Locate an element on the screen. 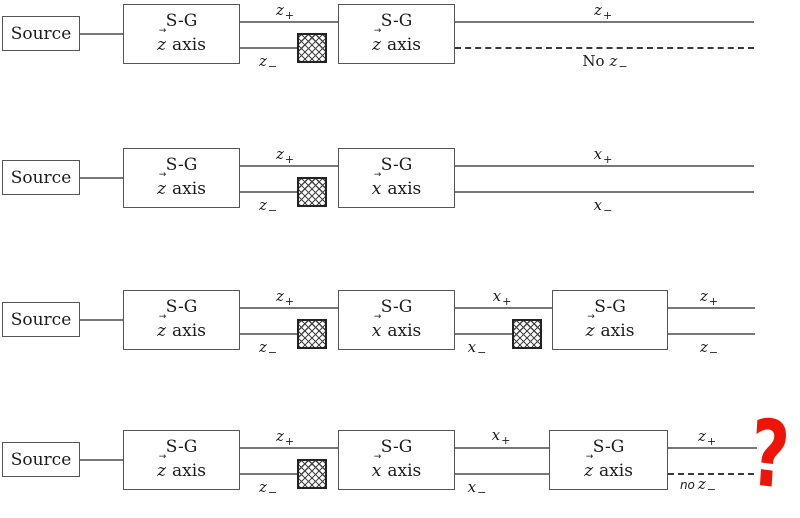  beam-x-plus-out is located at coordinates (604, 166).